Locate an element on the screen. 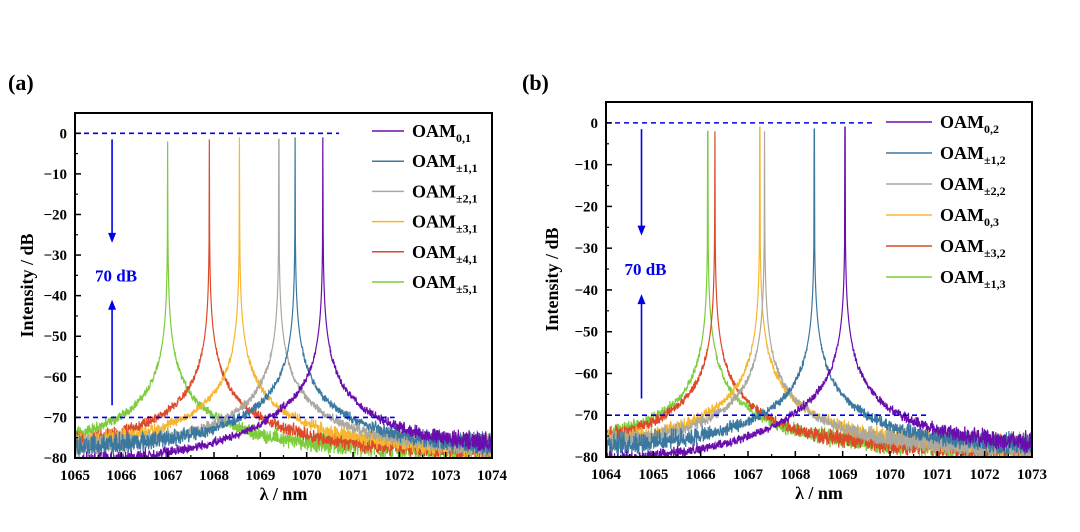 The image size is (1080, 532). legend-label-subscript: ±1,3 is located at coordinates (995, 284).